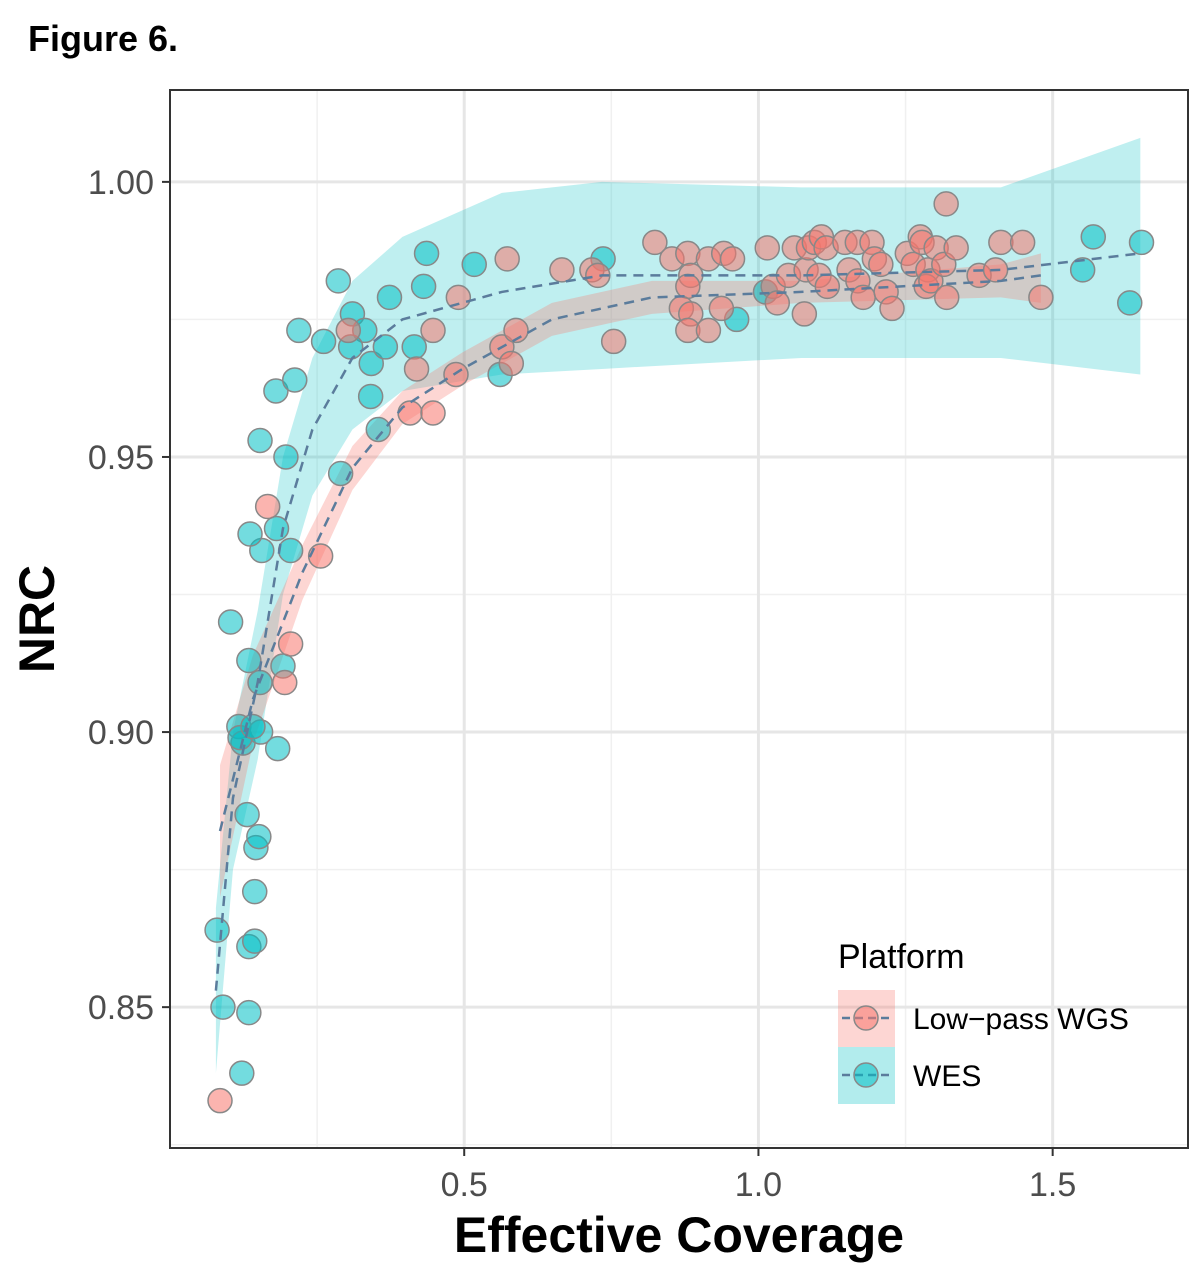 The height and width of the screenshot is (1269, 1200). I want to click on y-axis: 0.85 0.90 0.95 1.00, so click(129, 595).